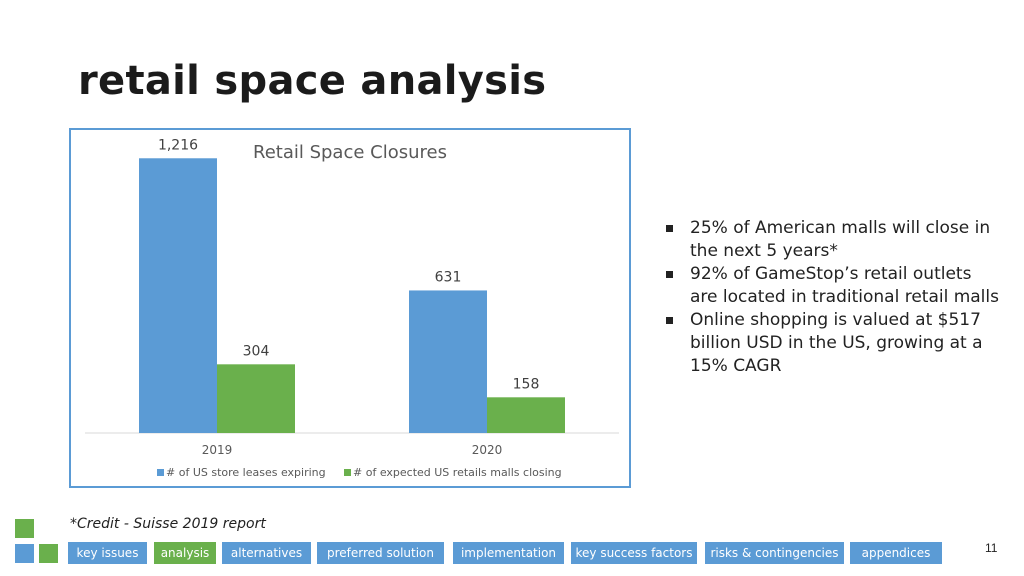 This screenshot has height=576, width=1024. I want to click on nav-key-issues: key issues, so click(107, 553).